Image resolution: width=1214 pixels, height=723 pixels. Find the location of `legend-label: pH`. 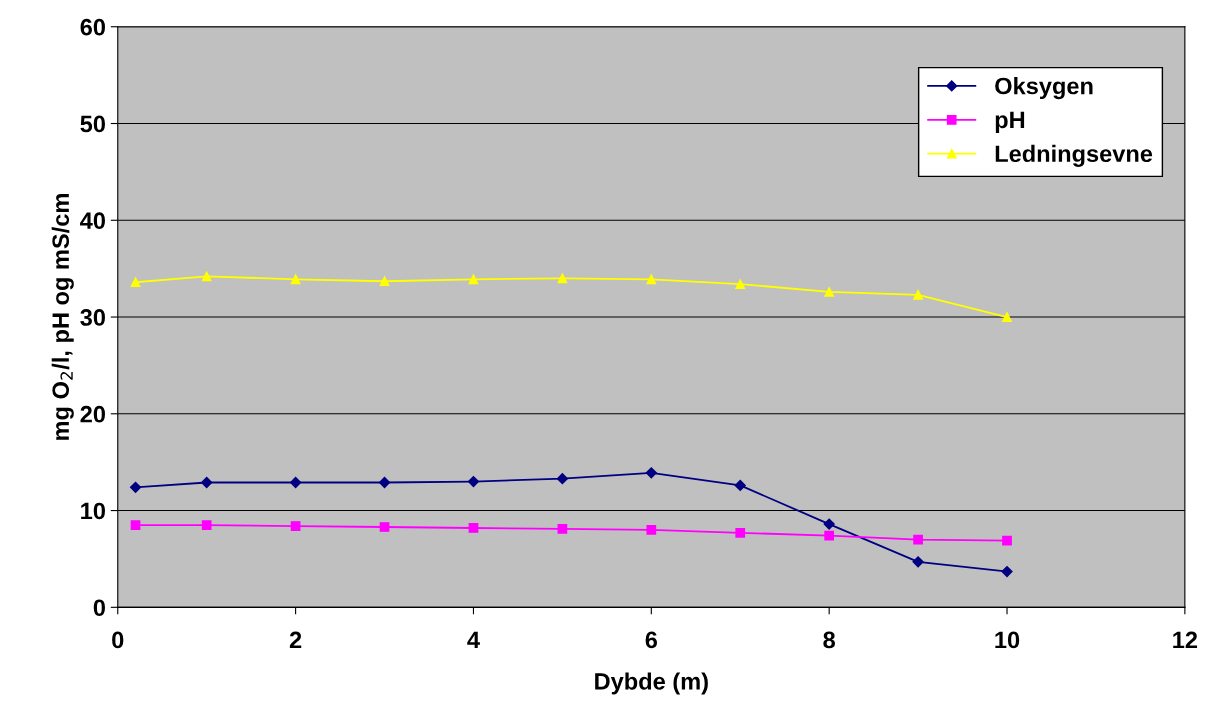

legend-label: pH is located at coordinates (1010, 122).